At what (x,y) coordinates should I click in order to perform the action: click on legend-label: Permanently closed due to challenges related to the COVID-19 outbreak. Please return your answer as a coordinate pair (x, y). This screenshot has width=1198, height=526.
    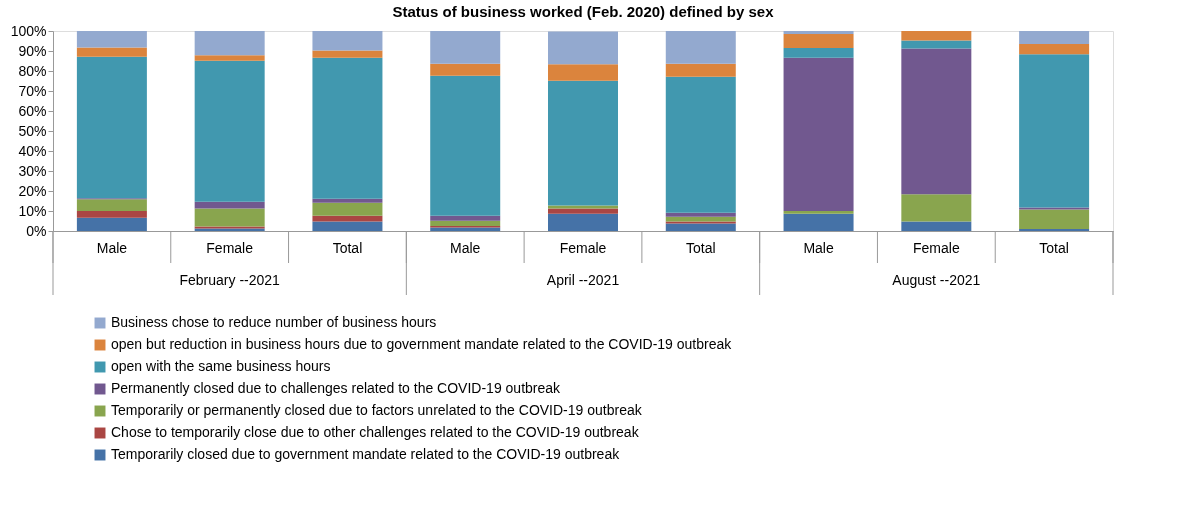
    Looking at the image, I should click on (336, 388).